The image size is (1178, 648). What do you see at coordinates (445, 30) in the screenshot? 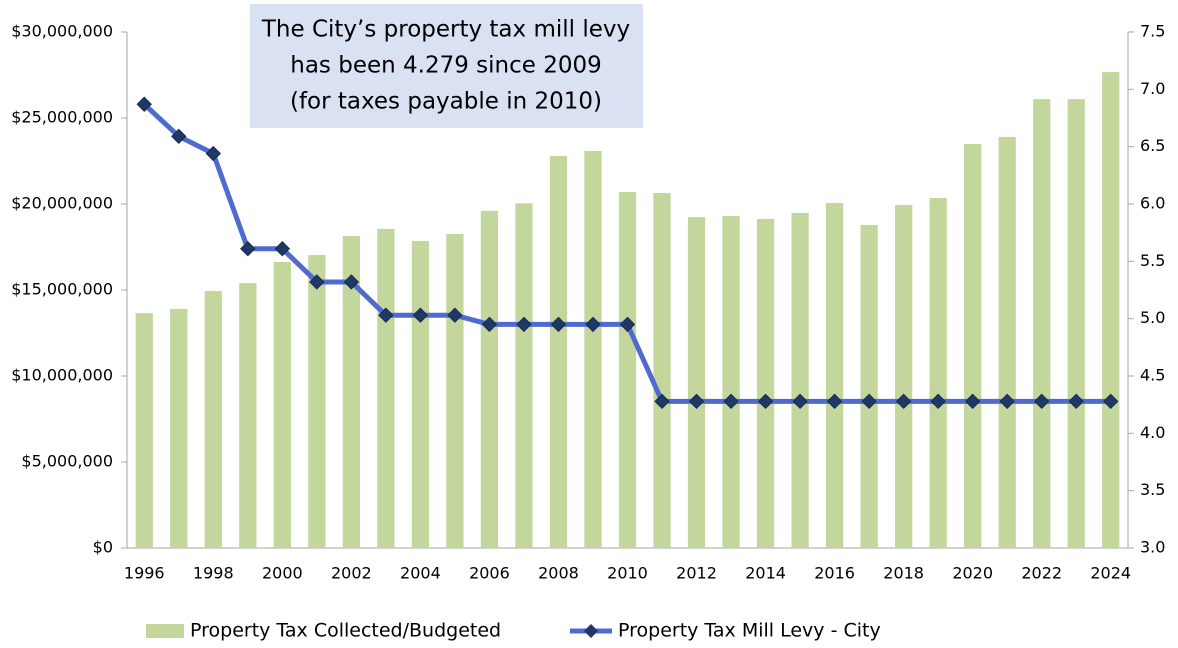
I see `annotation: The City’s property tax mill levy` at bounding box center [445, 30].